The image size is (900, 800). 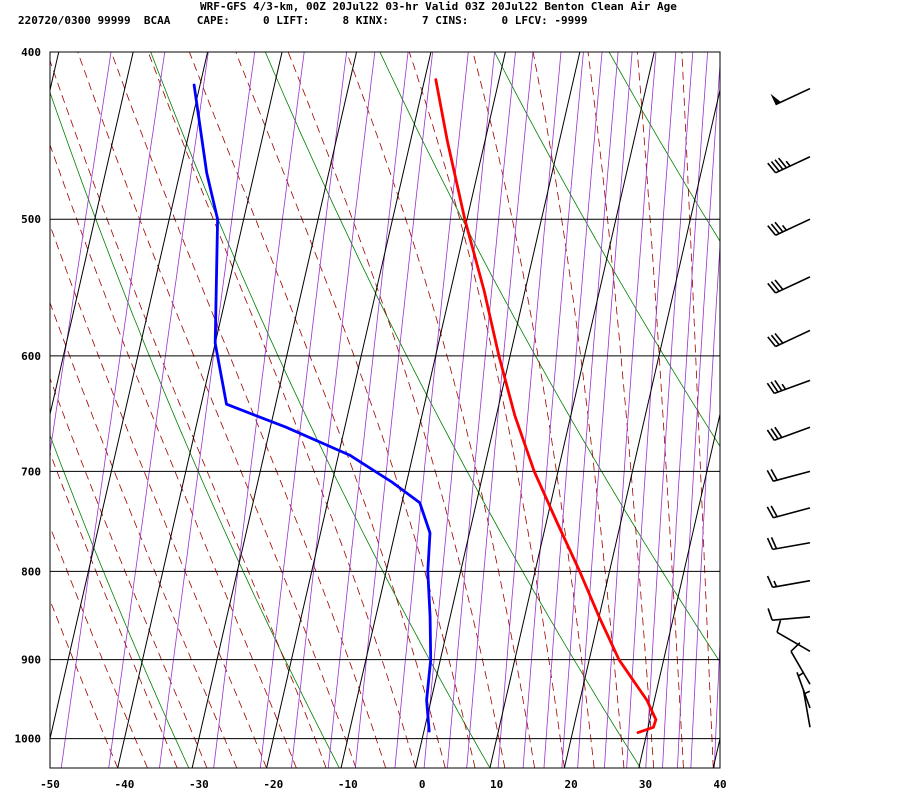 What do you see at coordinates (788, 407) in the screenshot?
I see `wind-barbs` at bounding box center [788, 407].